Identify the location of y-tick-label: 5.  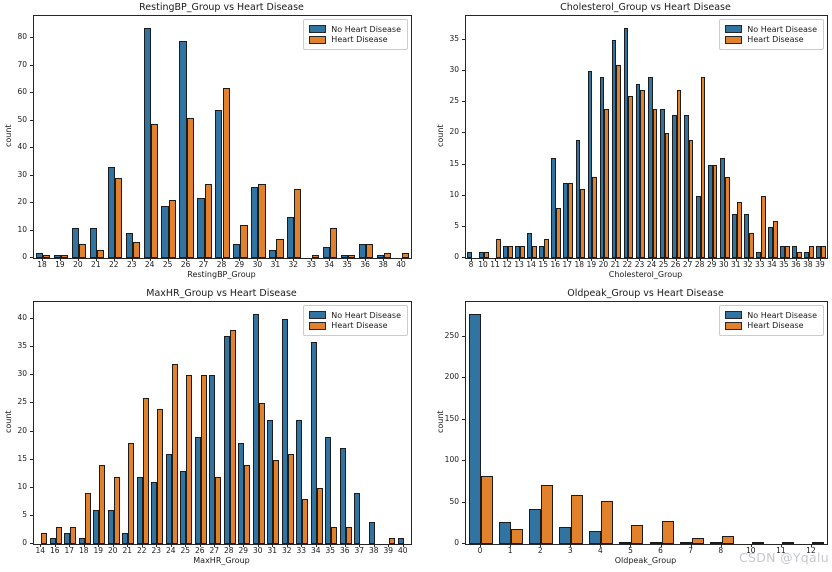
(24, 514).